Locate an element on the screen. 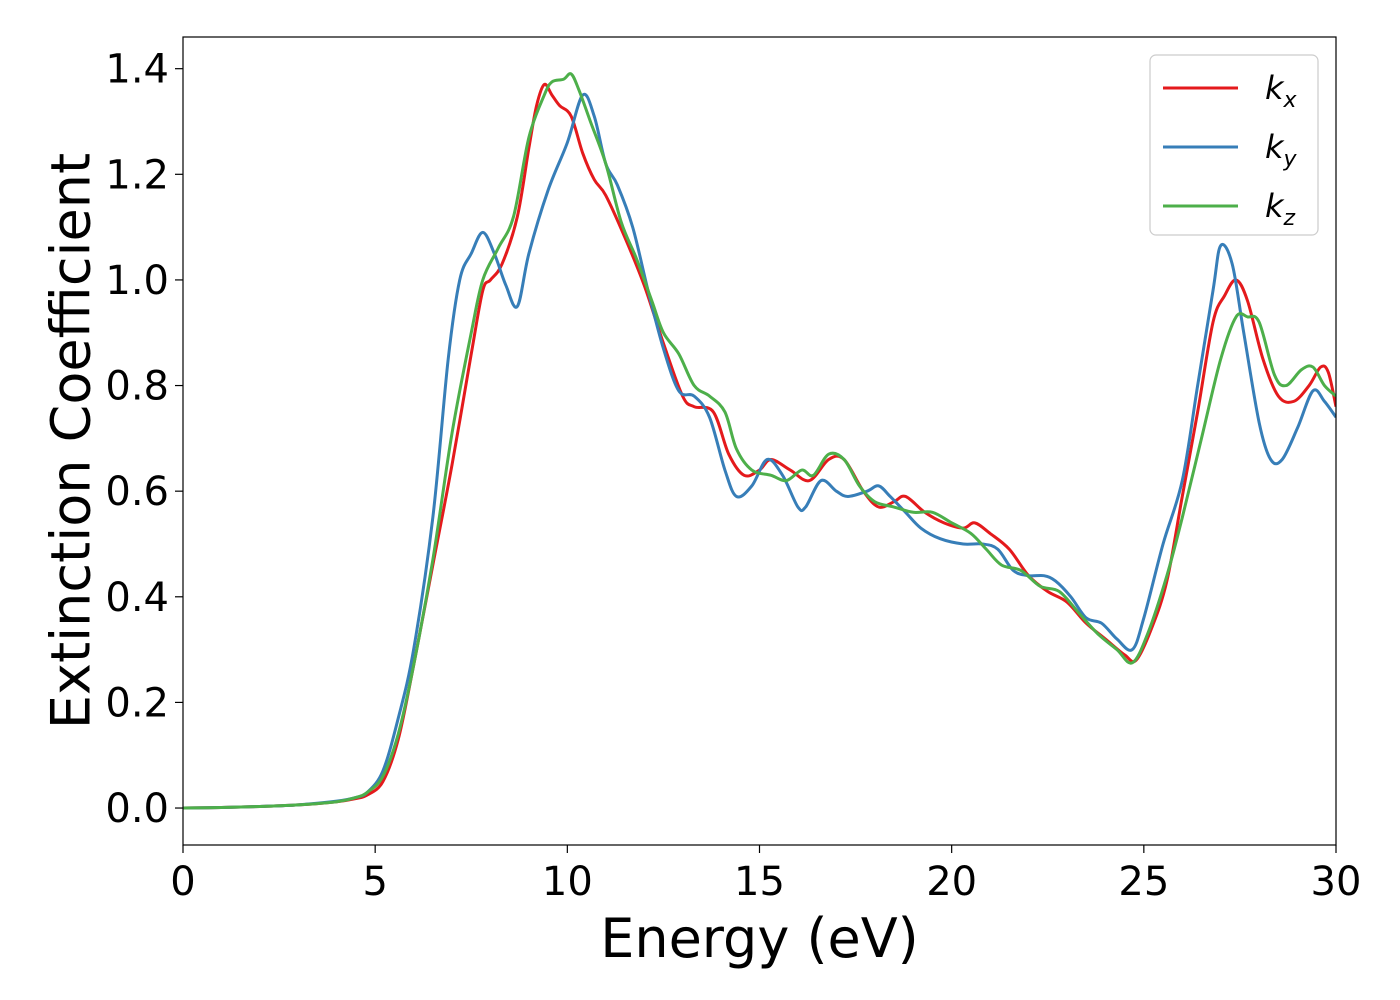 This screenshot has height=1000, width=1400. x-tick-label: 15 is located at coordinates (759, 882).